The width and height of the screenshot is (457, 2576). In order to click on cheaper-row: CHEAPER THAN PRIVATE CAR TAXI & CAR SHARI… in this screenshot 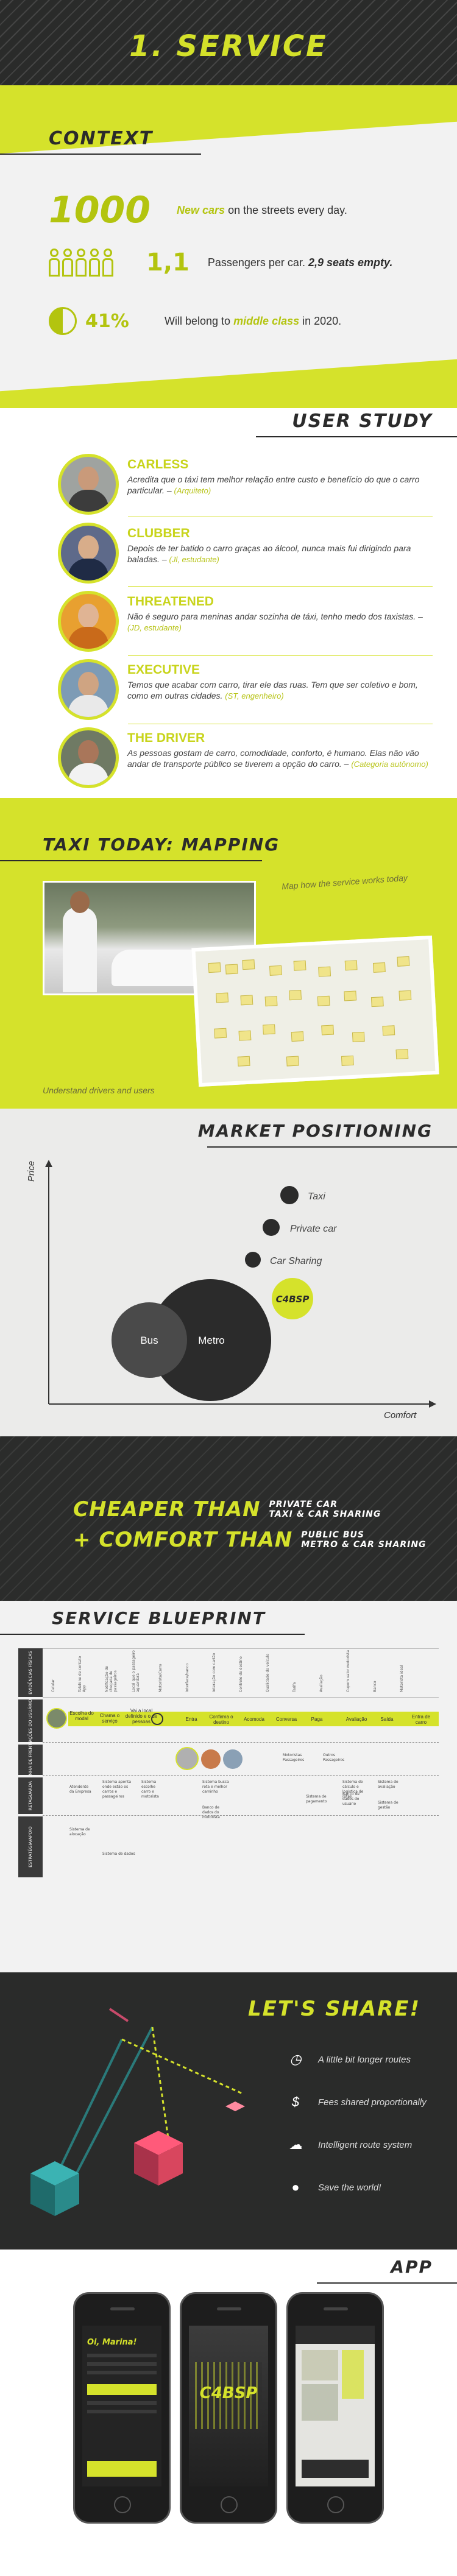, I will do `click(227, 1509)`.